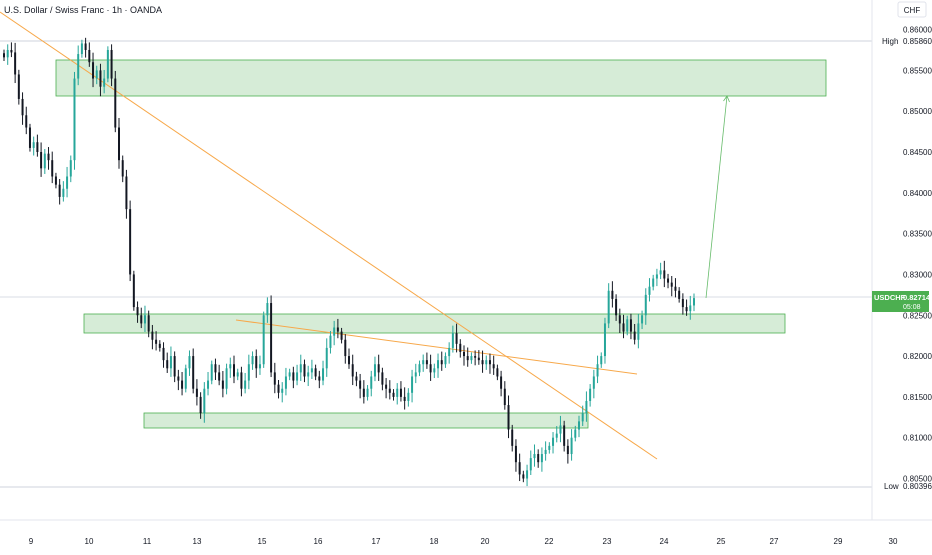  I want to click on price-label: 0.85500, so click(917, 70).